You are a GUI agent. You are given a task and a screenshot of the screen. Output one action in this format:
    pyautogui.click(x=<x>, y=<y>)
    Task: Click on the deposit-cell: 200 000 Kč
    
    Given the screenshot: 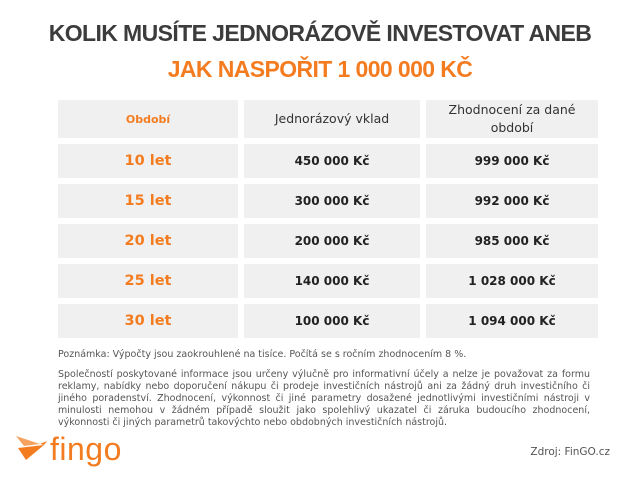 What is the action you would take?
    pyautogui.click(x=332, y=241)
    